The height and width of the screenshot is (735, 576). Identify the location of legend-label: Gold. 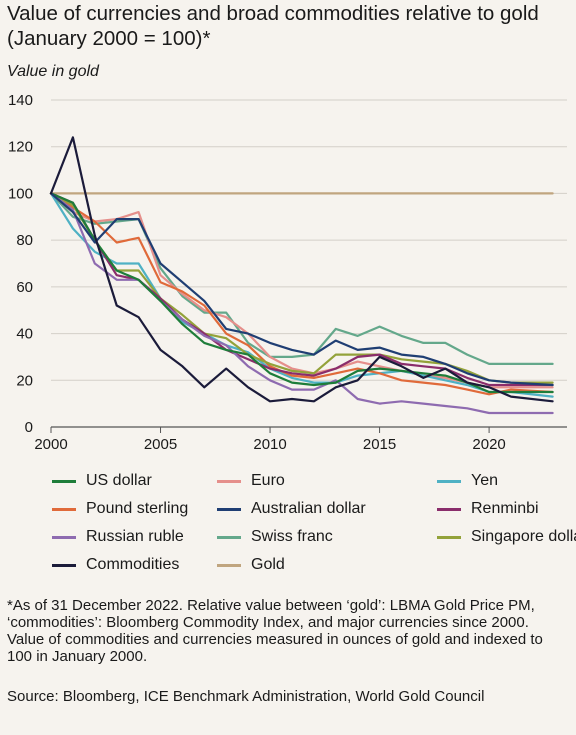
(268, 564).